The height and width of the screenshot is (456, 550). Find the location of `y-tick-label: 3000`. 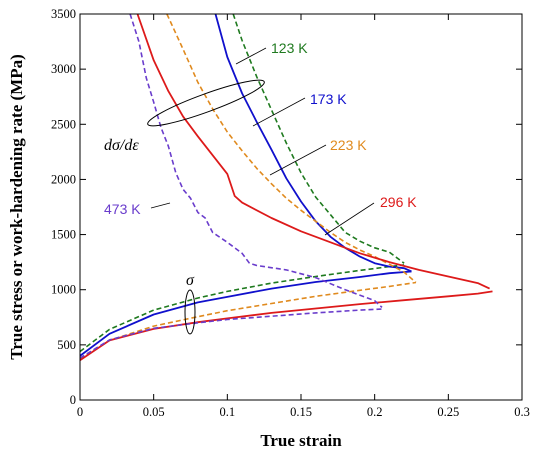

y-tick-label: 3000 is located at coordinates (63, 69).